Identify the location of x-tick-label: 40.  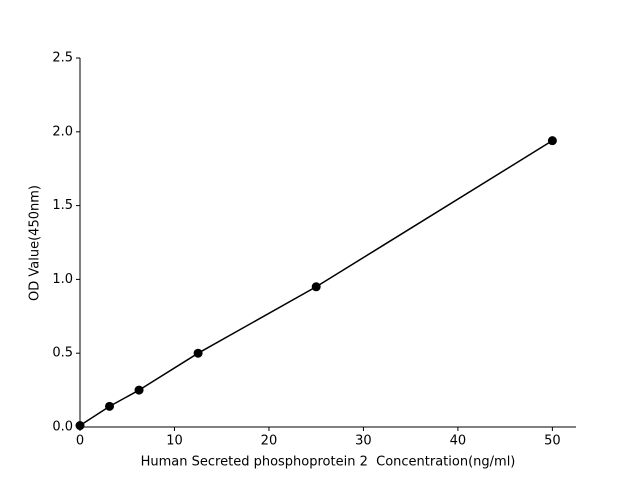
(458, 441).